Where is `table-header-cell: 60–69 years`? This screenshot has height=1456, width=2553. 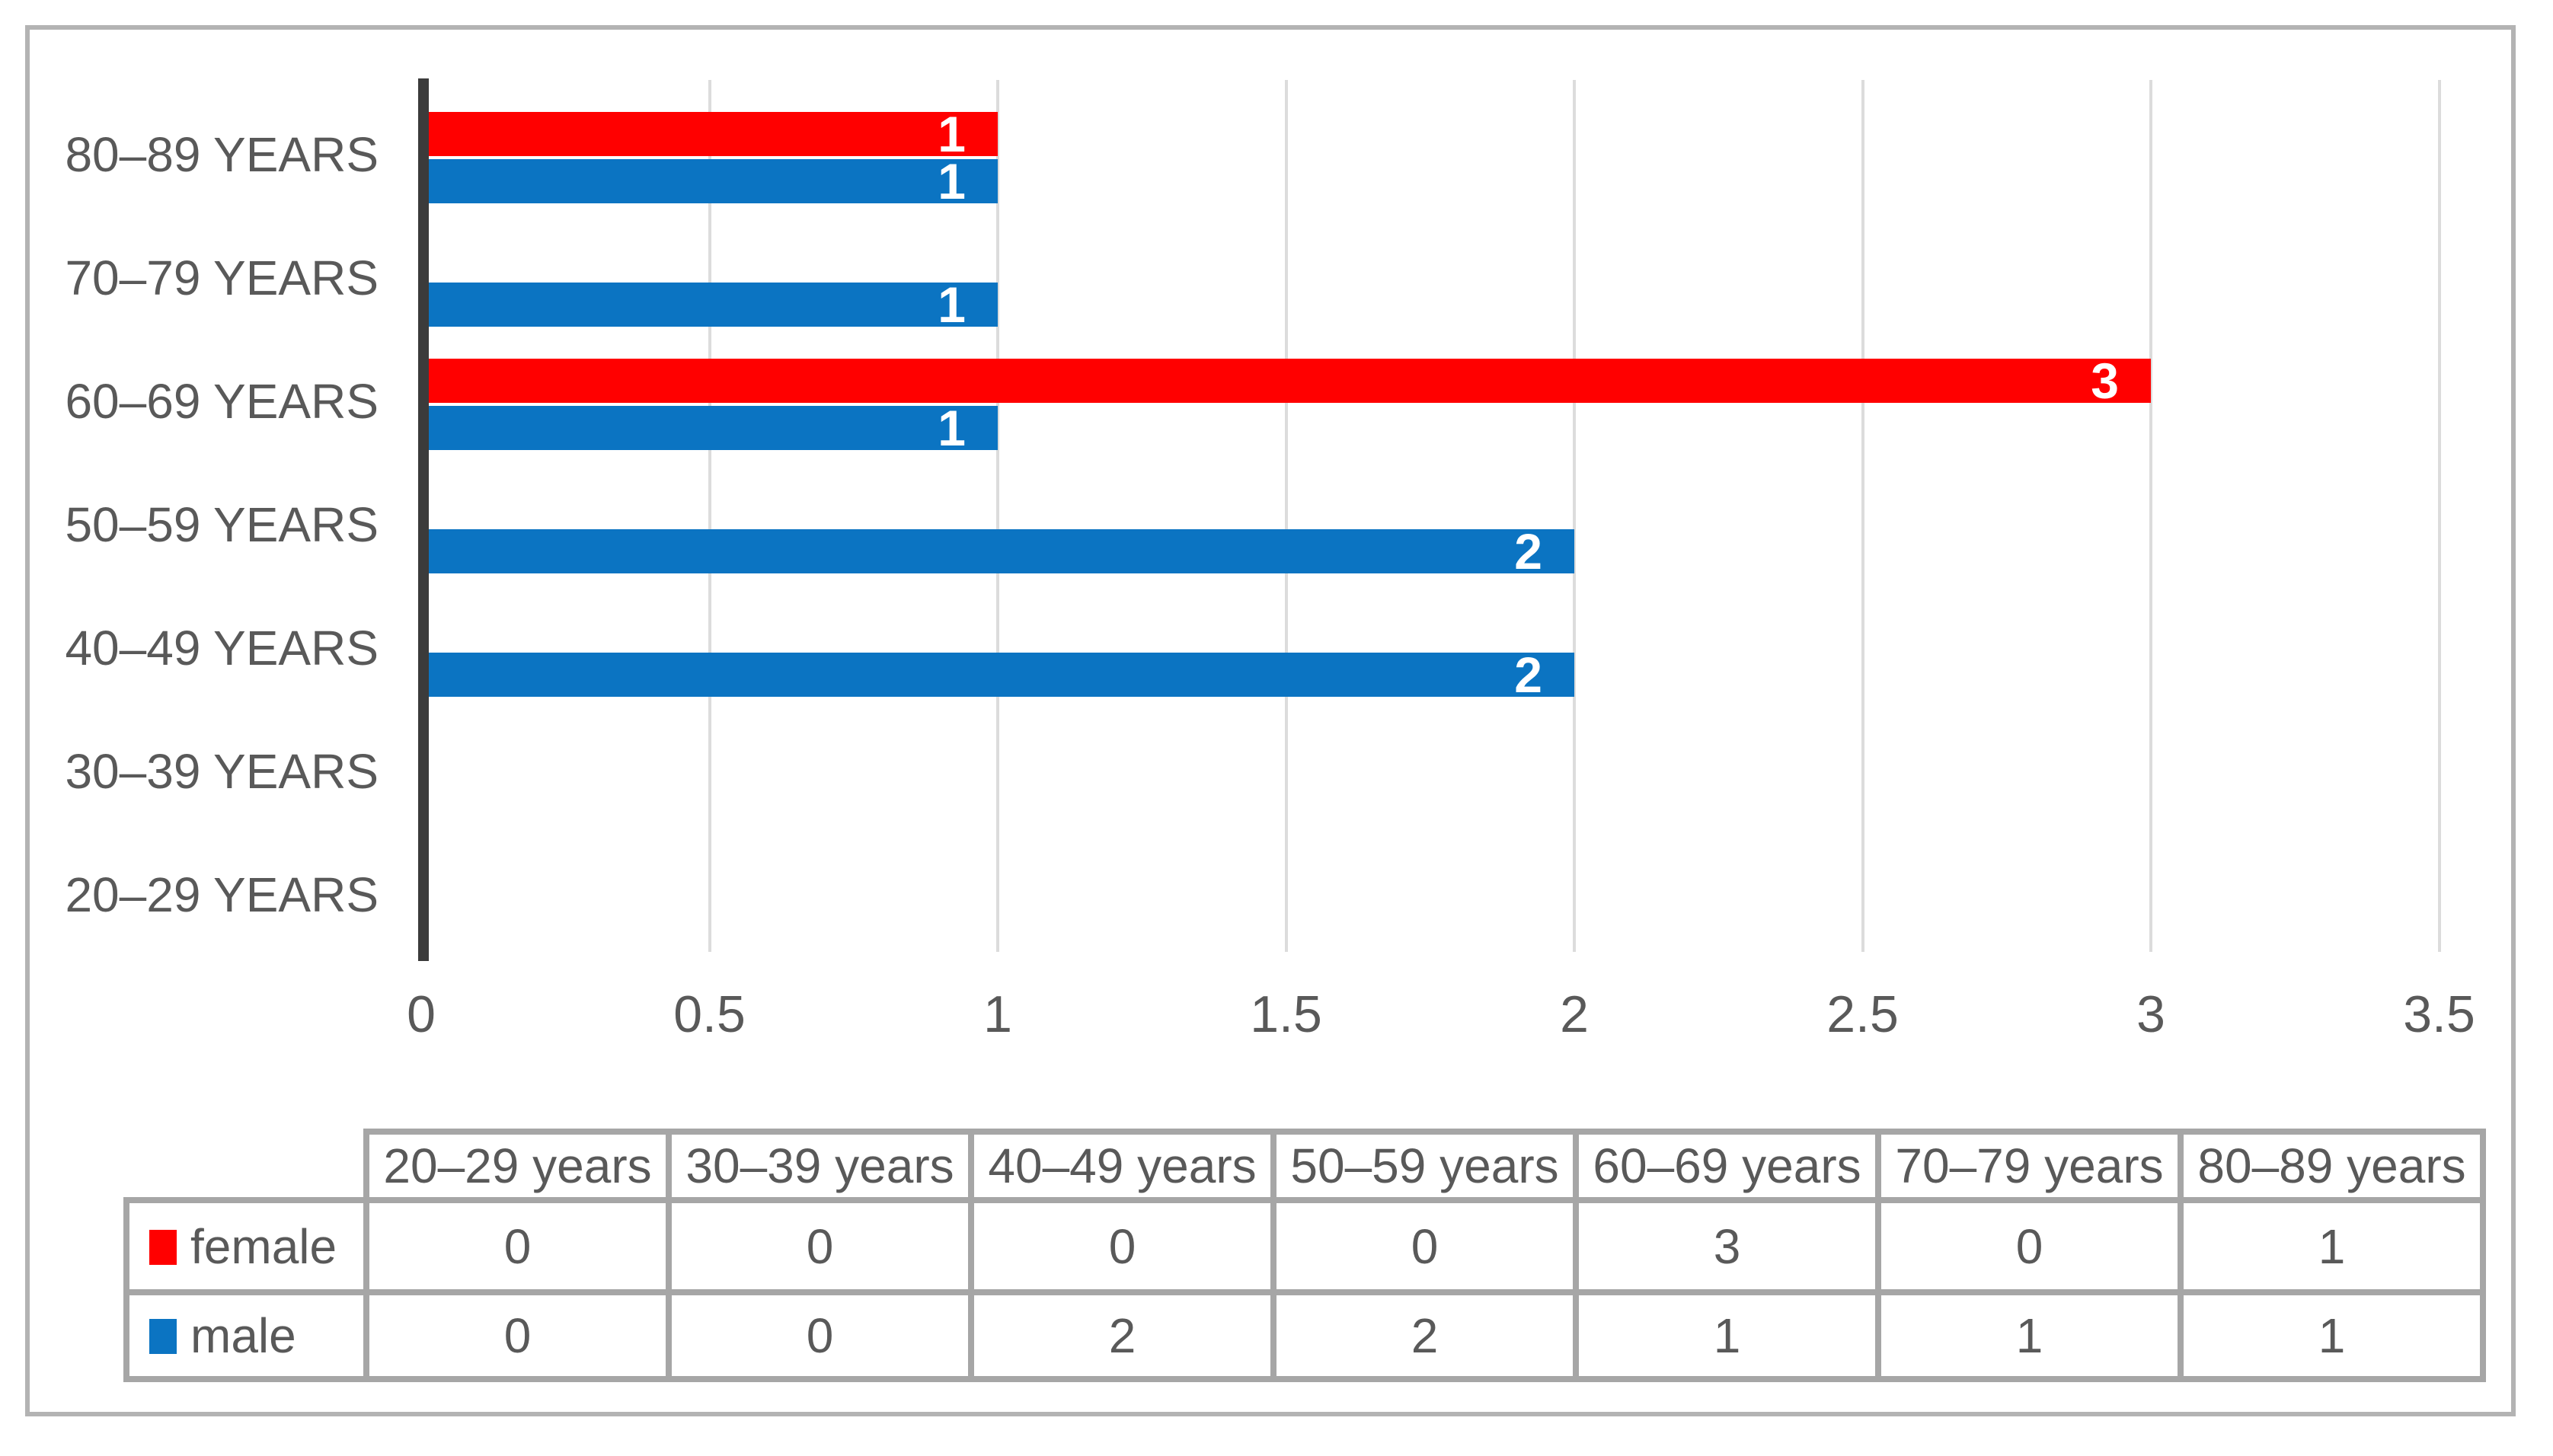
table-header-cell: 60–69 years is located at coordinates (1727, 1166).